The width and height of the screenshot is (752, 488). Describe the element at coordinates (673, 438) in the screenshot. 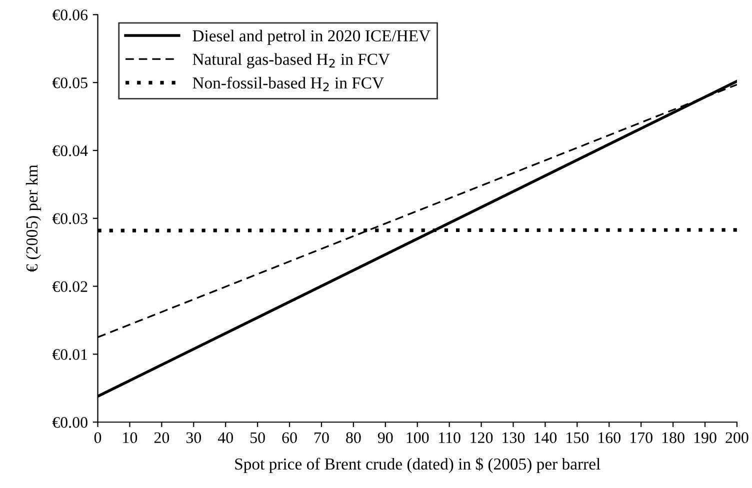

I see `x-tick-label: 180` at that location.